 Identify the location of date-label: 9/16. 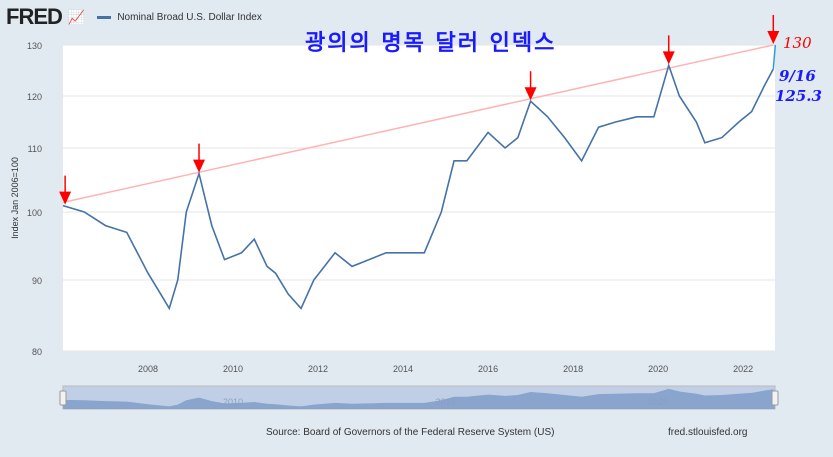
(797, 76).